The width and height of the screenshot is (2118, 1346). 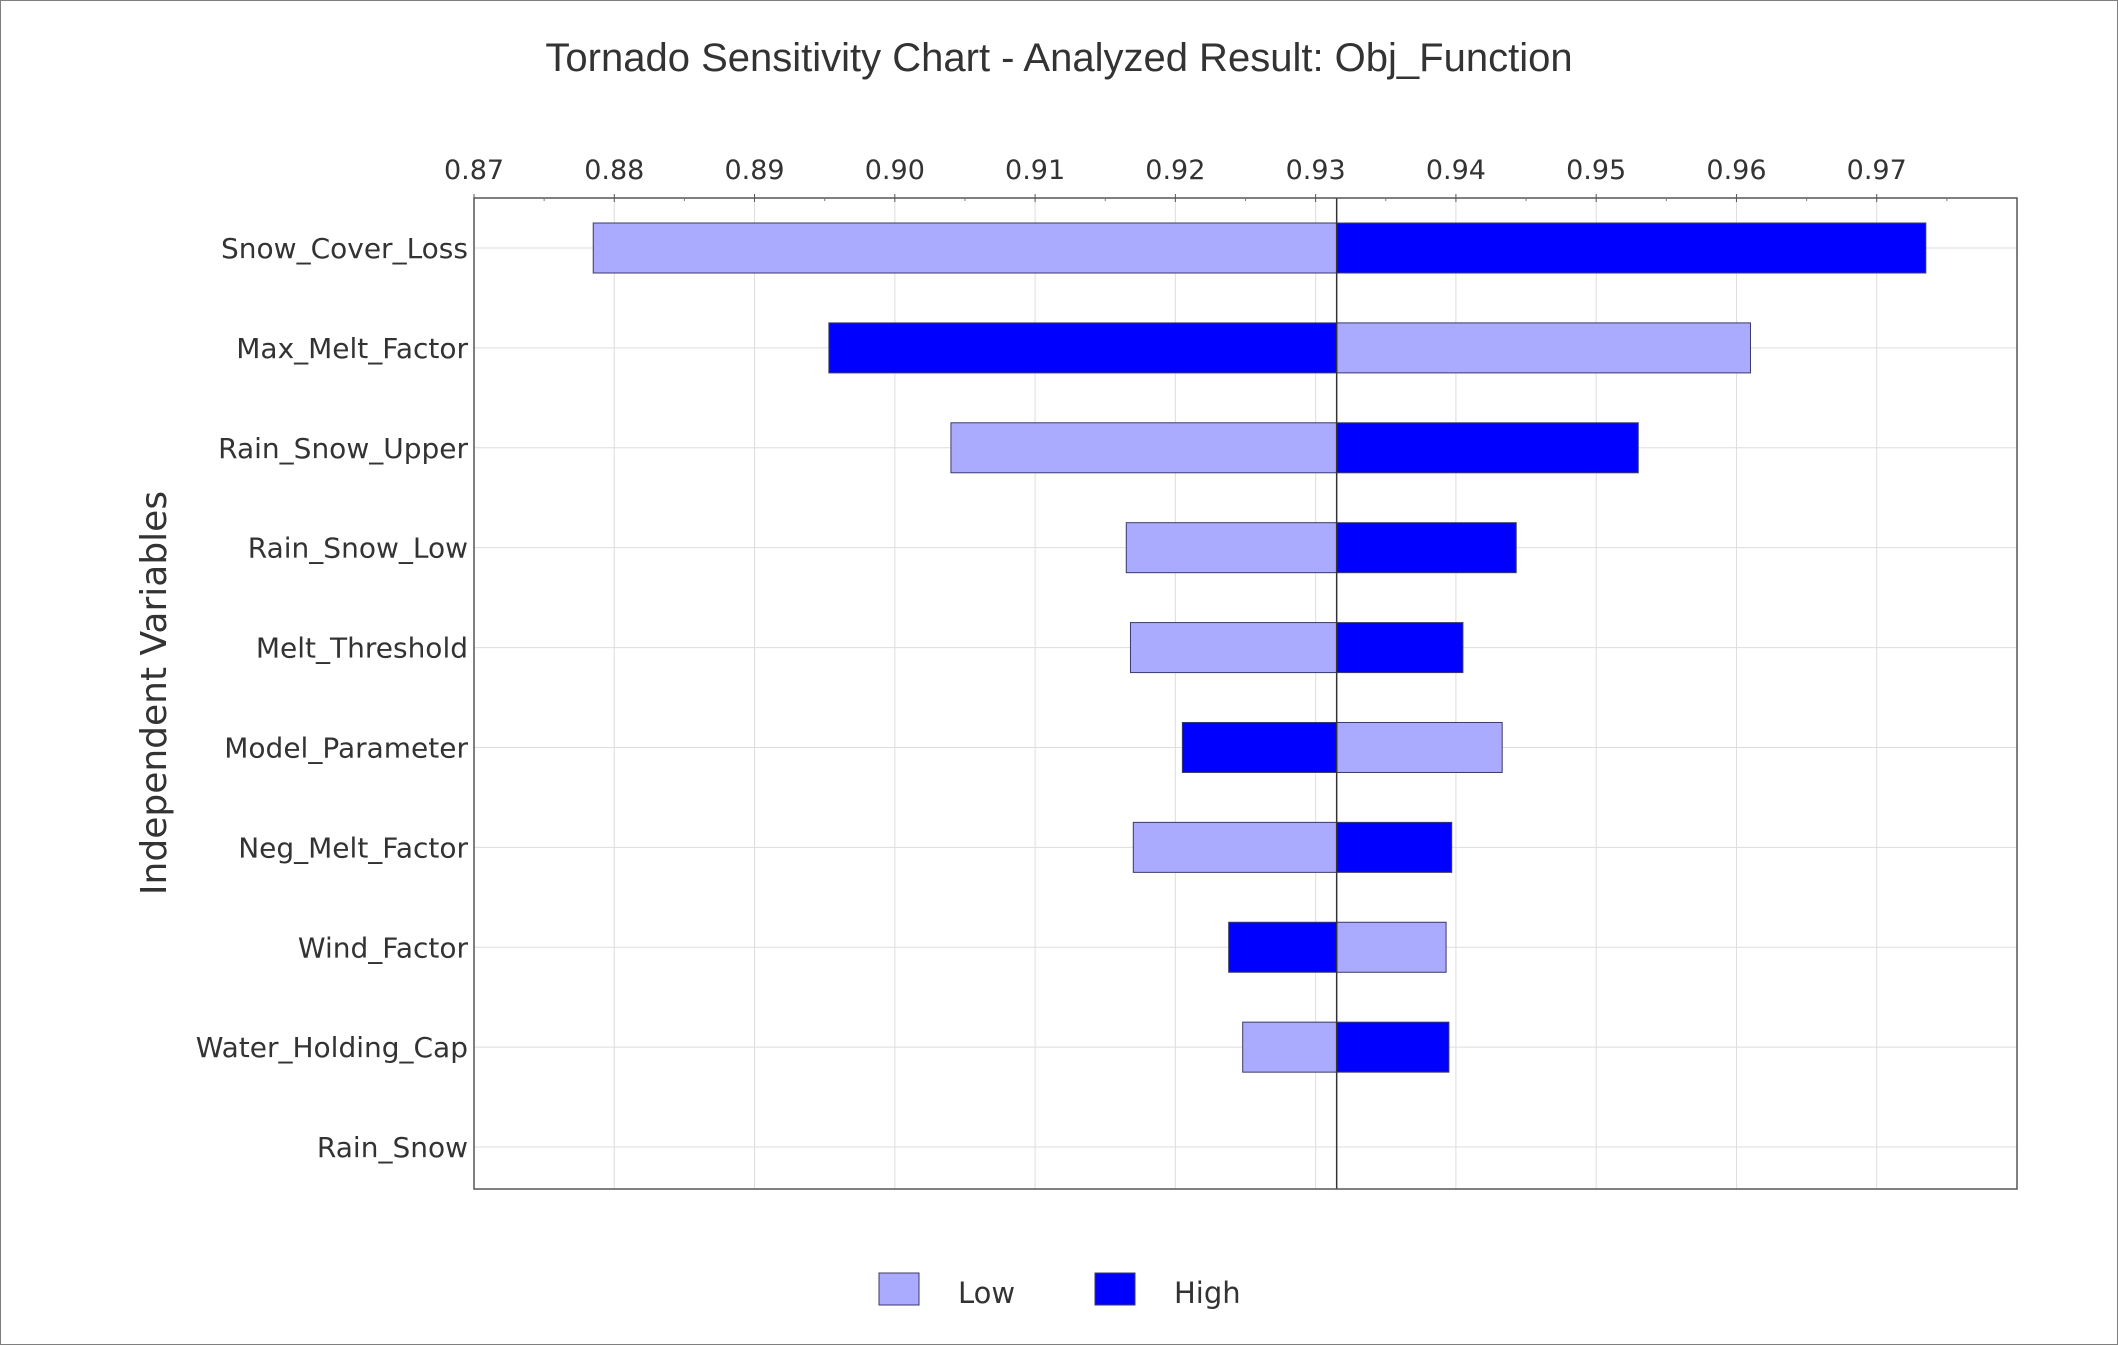 What do you see at coordinates (754, 170) in the screenshot?
I see `x-tick-label: 0.89` at bounding box center [754, 170].